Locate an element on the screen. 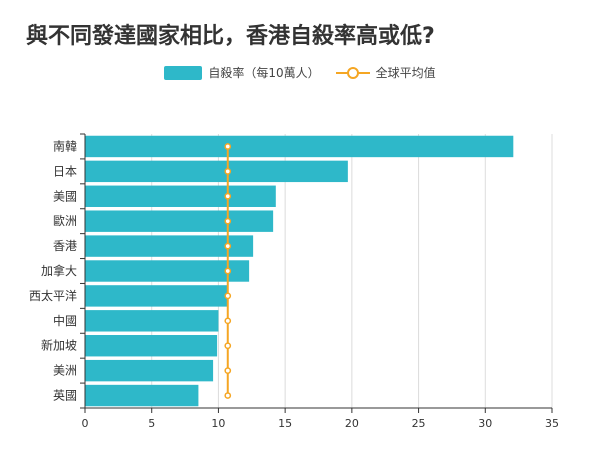 The width and height of the screenshot is (600, 450). legend-swatch-rate is located at coordinates (183, 72).